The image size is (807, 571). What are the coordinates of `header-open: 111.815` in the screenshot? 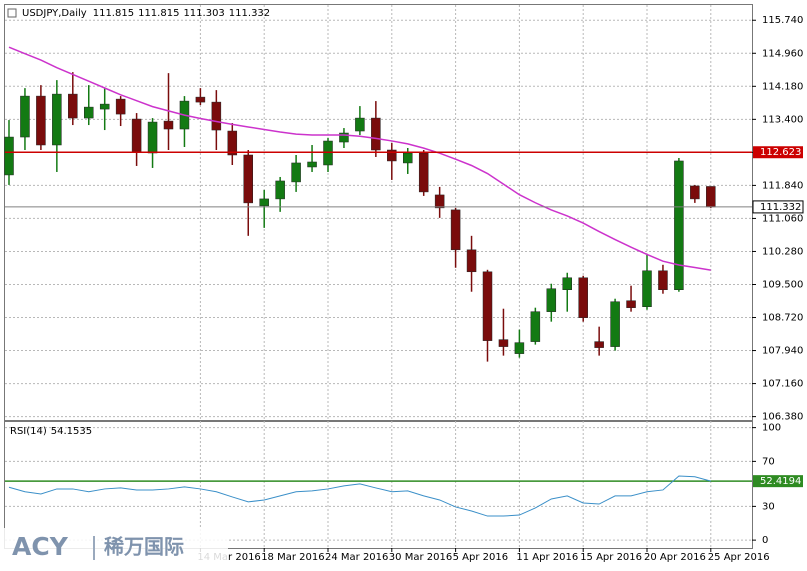 It's located at (113, 13).